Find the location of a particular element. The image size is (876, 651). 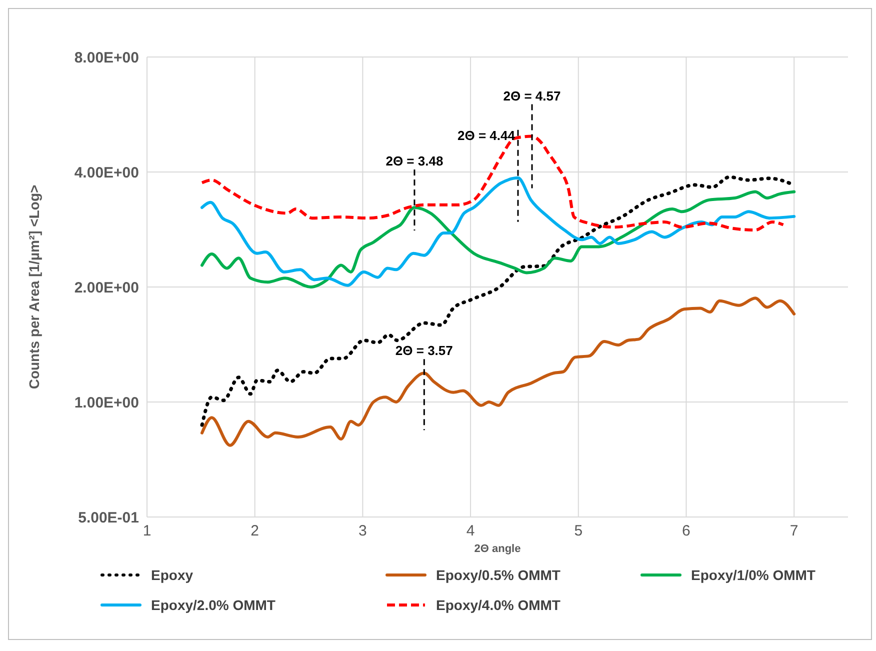

annotation: 2Θ = 4.44 is located at coordinates (487, 135).